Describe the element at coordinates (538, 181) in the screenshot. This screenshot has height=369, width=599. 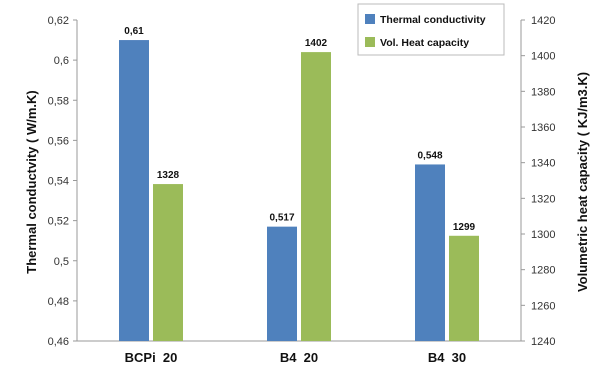
I see `right-axis-ticks: 1240 1260 1280 1300 1320 1340 1360 1380 1400 1420` at that location.